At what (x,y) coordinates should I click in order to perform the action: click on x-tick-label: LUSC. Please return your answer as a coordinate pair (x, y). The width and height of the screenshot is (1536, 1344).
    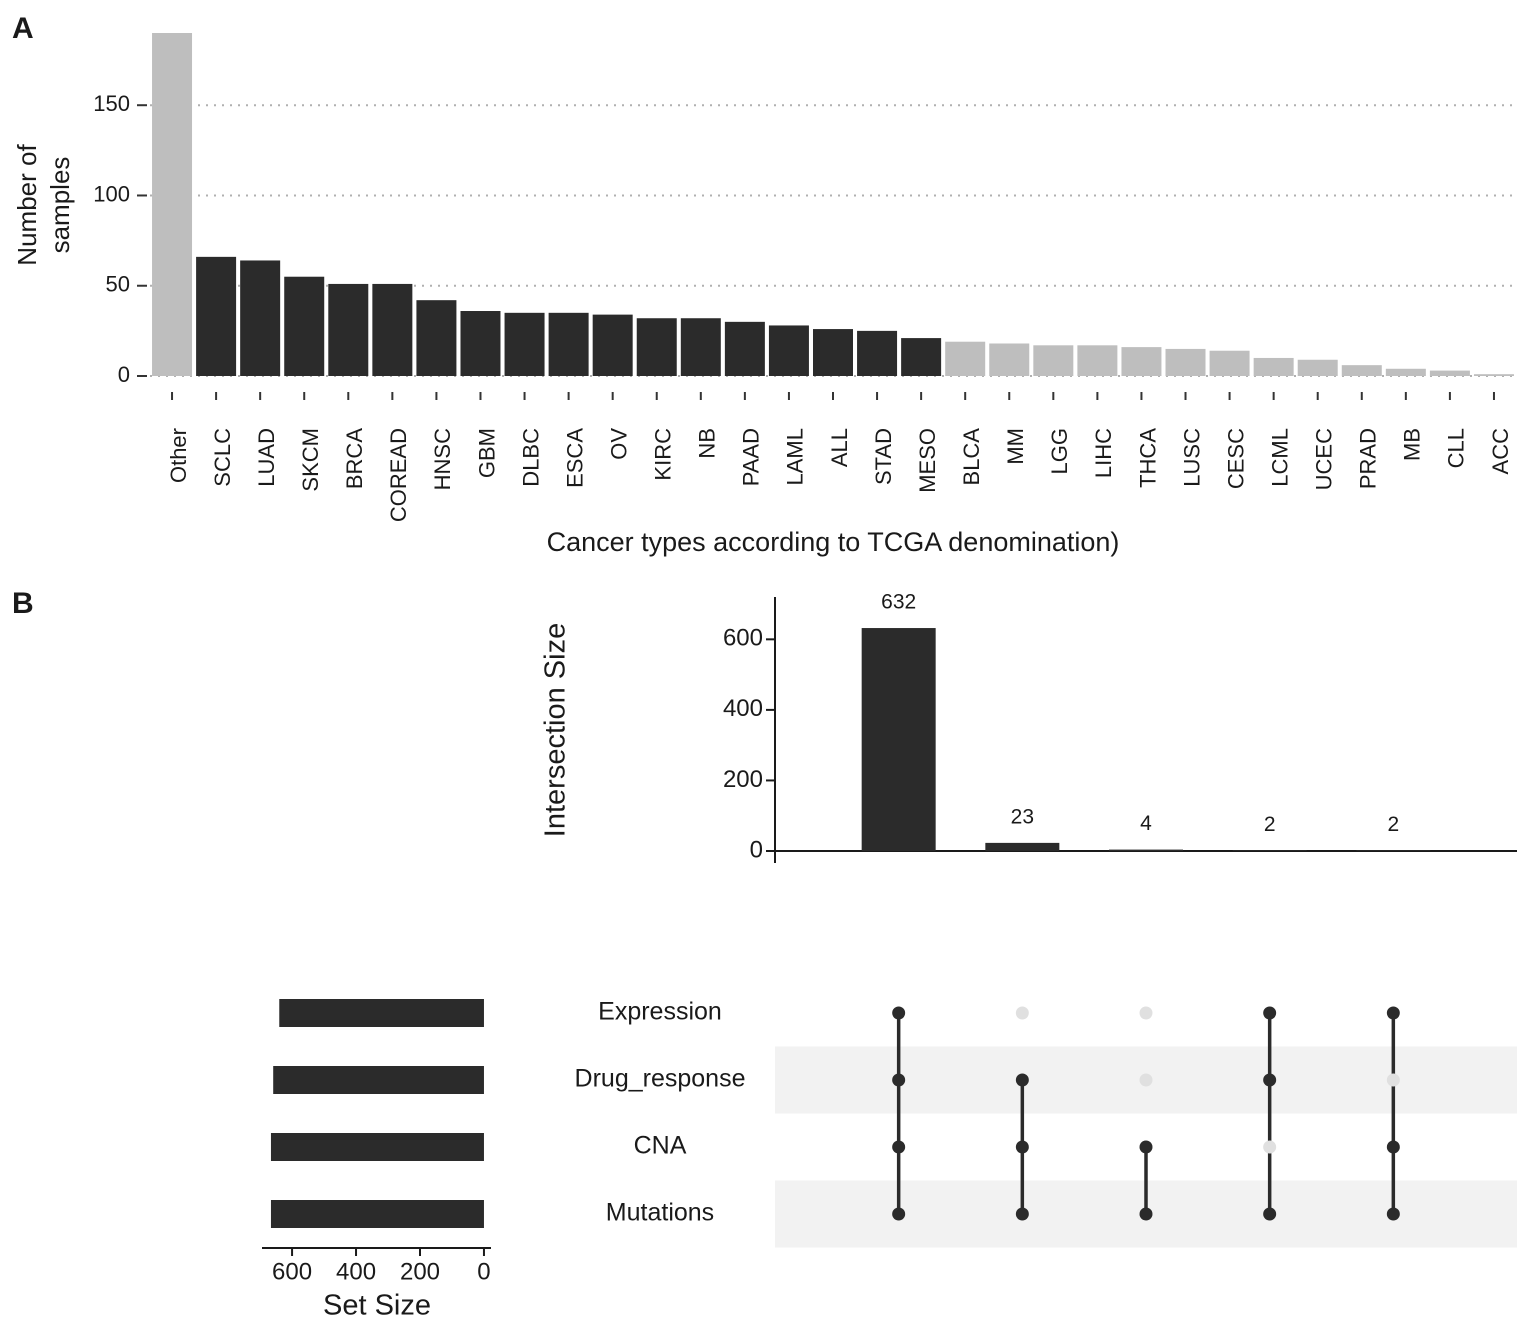
    Looking at the image, I should click on (1191, 457).